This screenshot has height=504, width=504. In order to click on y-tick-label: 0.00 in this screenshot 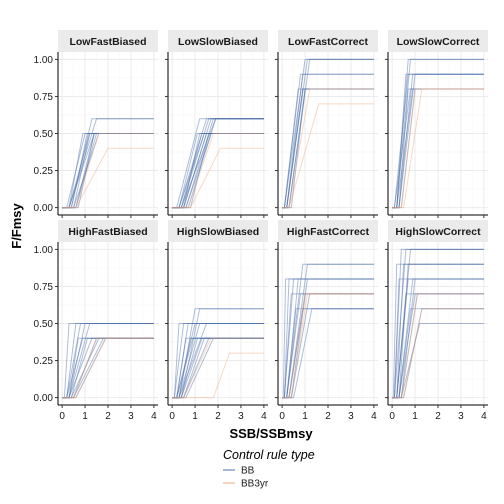, I will do `click(44, 398)`.